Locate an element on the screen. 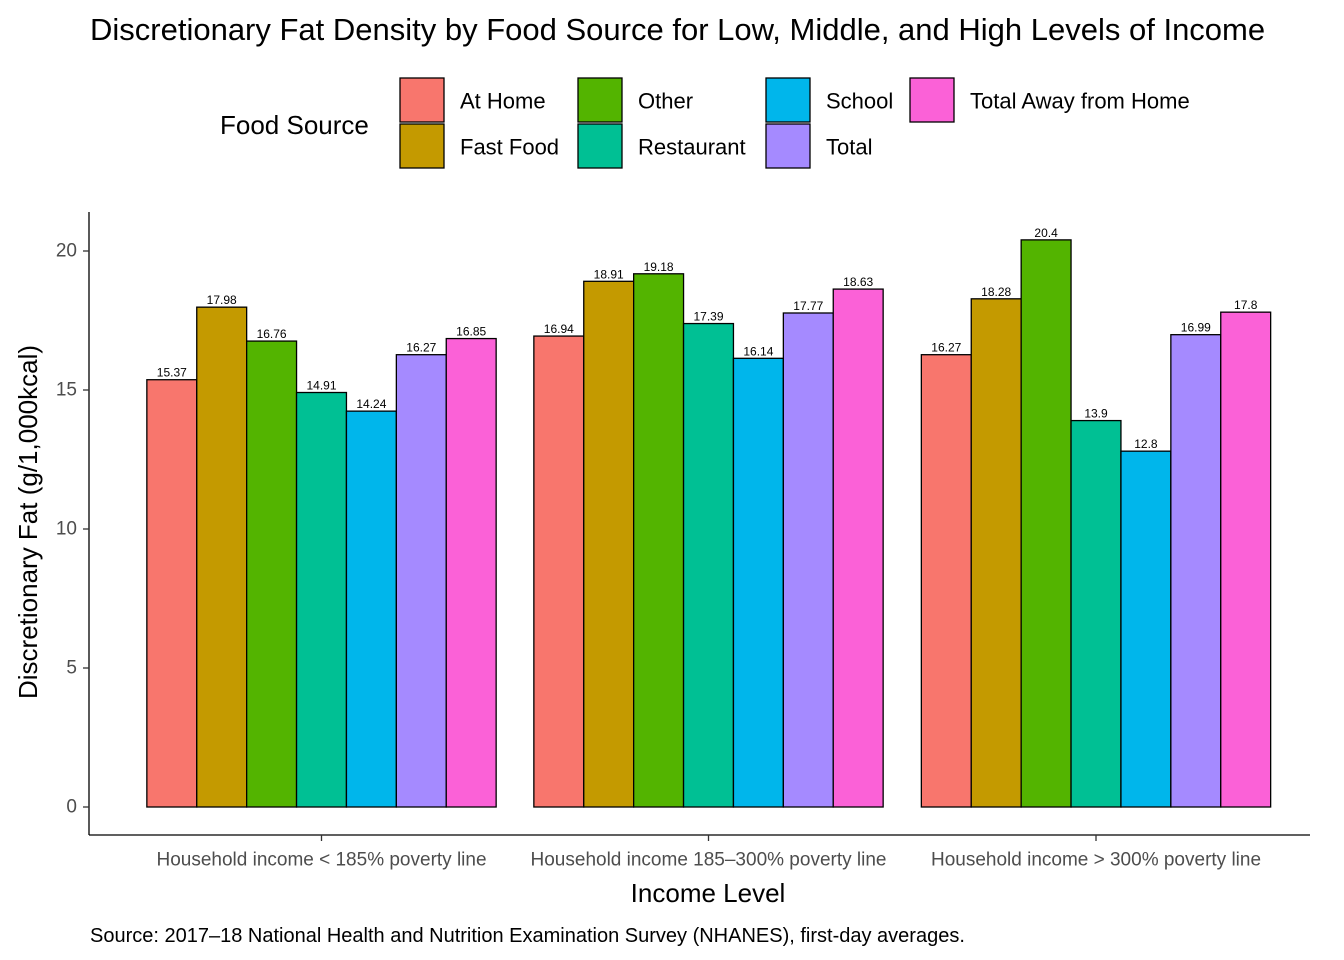  bar-value-label: 17.8 is located at coordinates (1246, 305).